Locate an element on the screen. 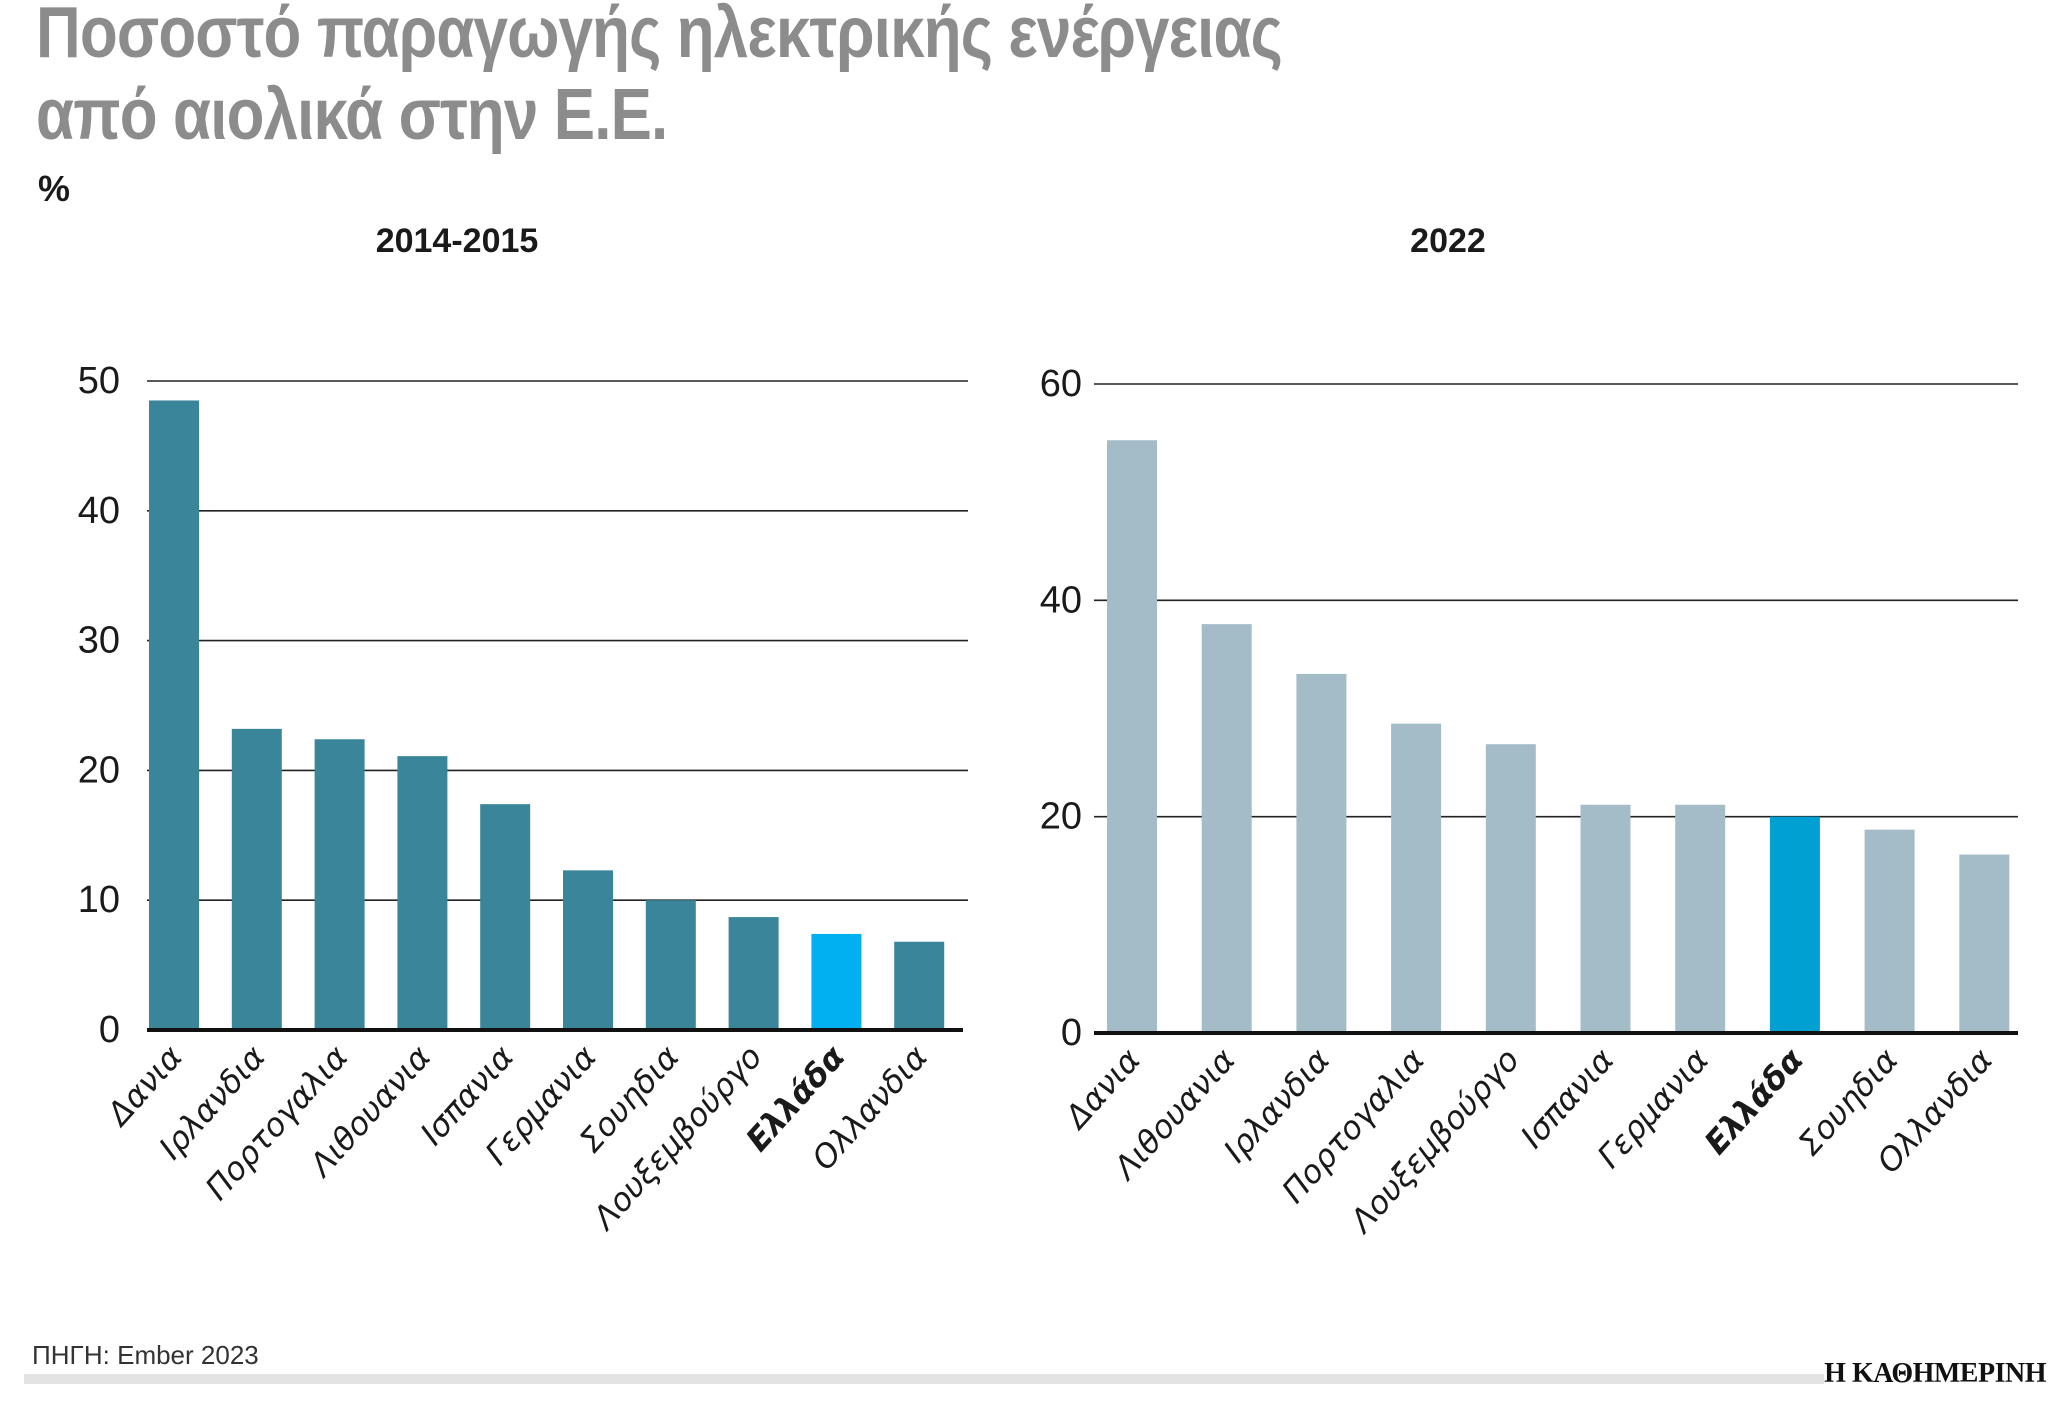  footer-divider is located at coordinates (924, 1379).